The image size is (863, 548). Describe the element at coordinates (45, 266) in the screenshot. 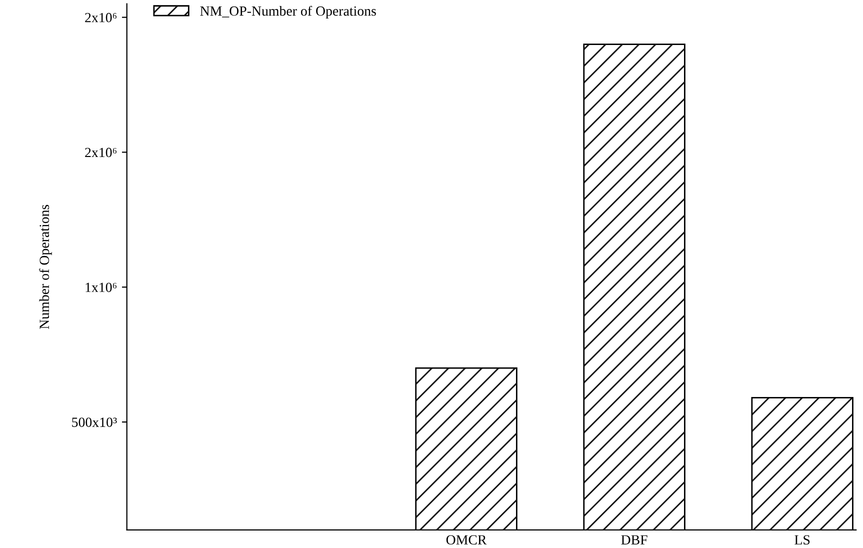

I see `y-axis-title: Number of Operations` at that location.